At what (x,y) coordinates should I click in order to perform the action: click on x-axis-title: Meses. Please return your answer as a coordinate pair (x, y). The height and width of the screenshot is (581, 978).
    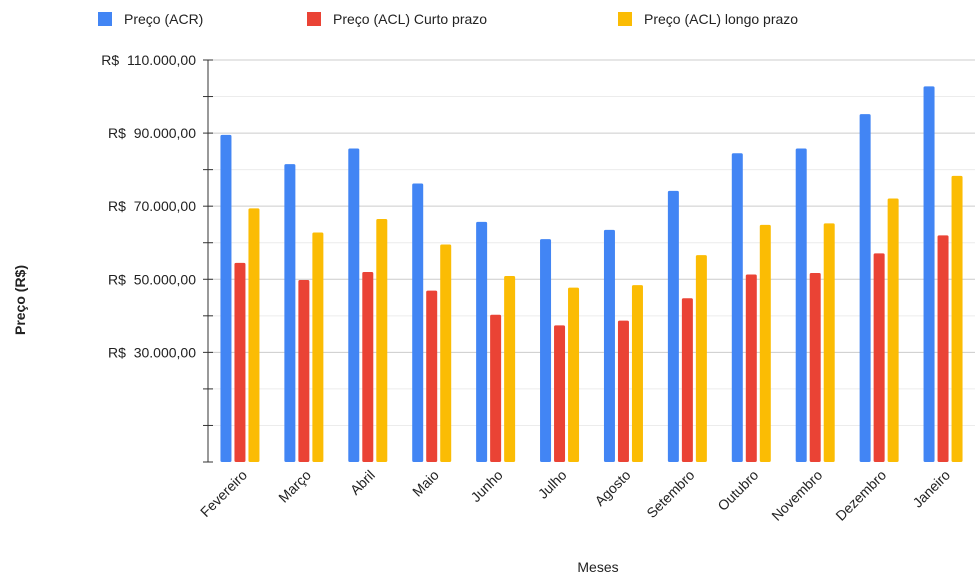
    Looking at the image, I should click on (597, 567).